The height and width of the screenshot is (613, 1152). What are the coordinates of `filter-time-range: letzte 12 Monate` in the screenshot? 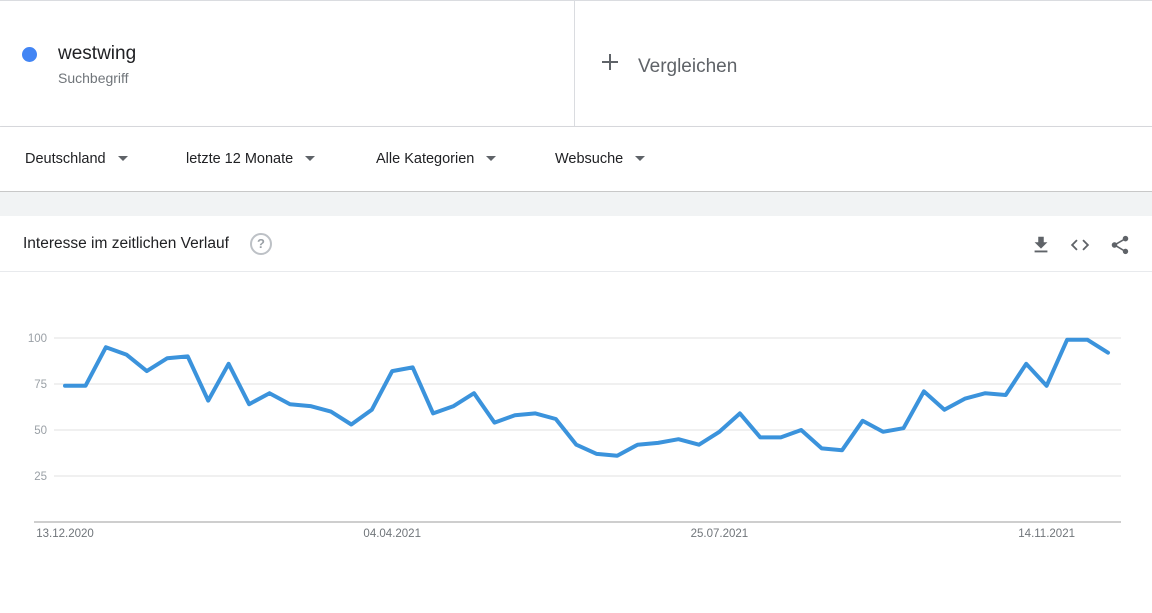 It's located at (251, 159).